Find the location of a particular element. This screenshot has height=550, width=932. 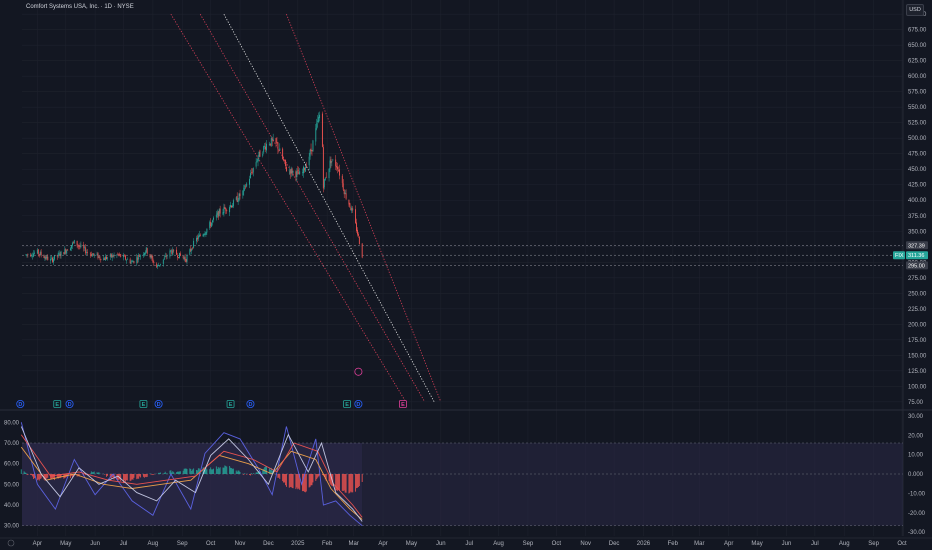

price-tick-label: 425.00 is located at coordinates (917, 186).